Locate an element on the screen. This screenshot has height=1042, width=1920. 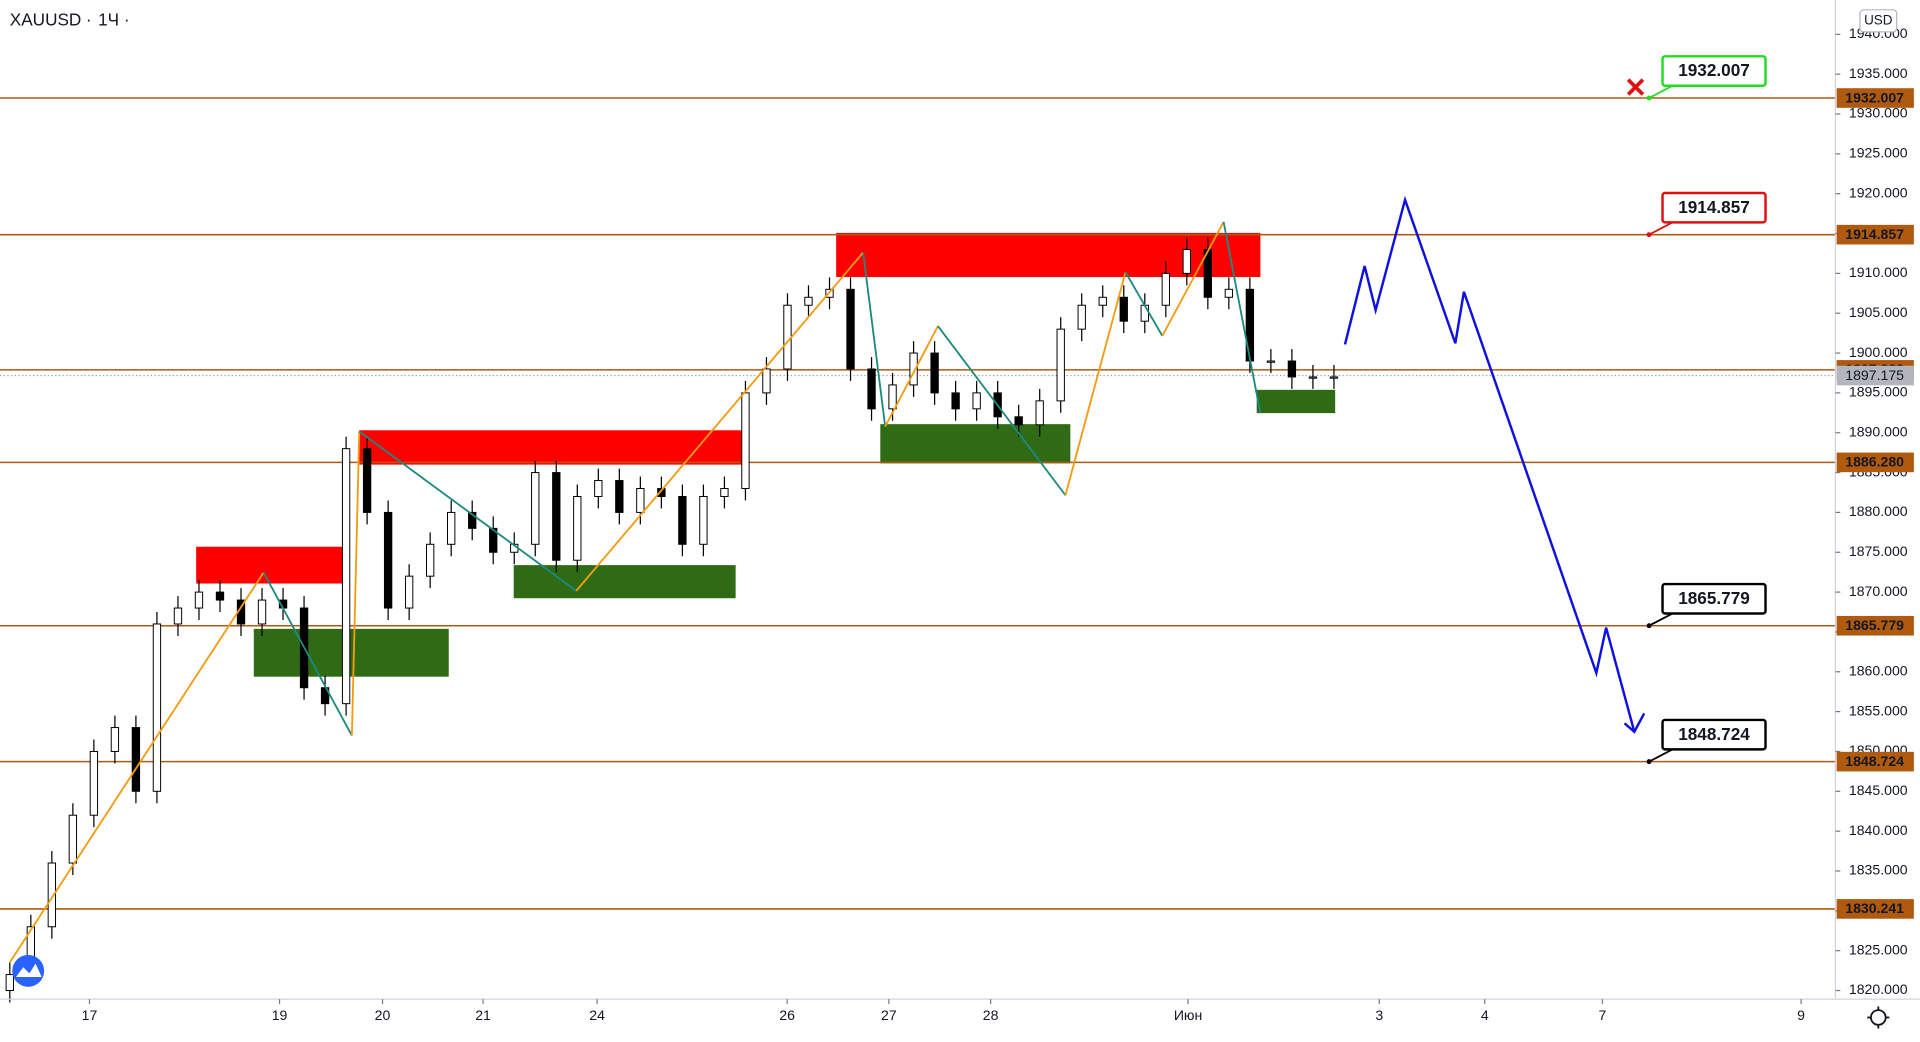
x-tick-label: 27 is located at coordinates (889, 1015).